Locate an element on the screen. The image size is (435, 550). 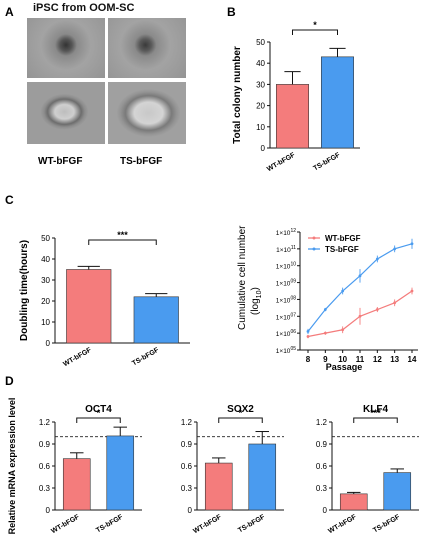
chart-c2-y-tick-label: 1×1006 is located at coordinates (286, 333).